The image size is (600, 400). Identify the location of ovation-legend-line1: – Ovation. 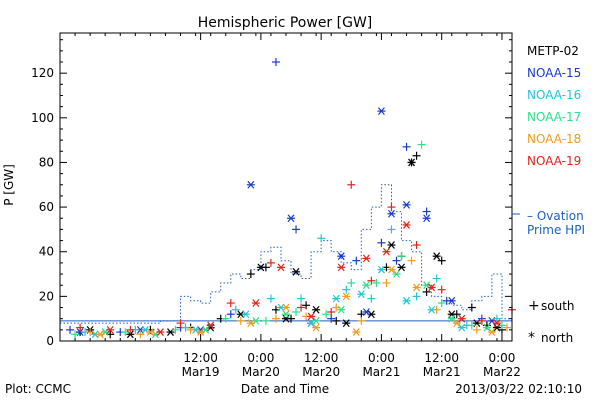
(555, 216).